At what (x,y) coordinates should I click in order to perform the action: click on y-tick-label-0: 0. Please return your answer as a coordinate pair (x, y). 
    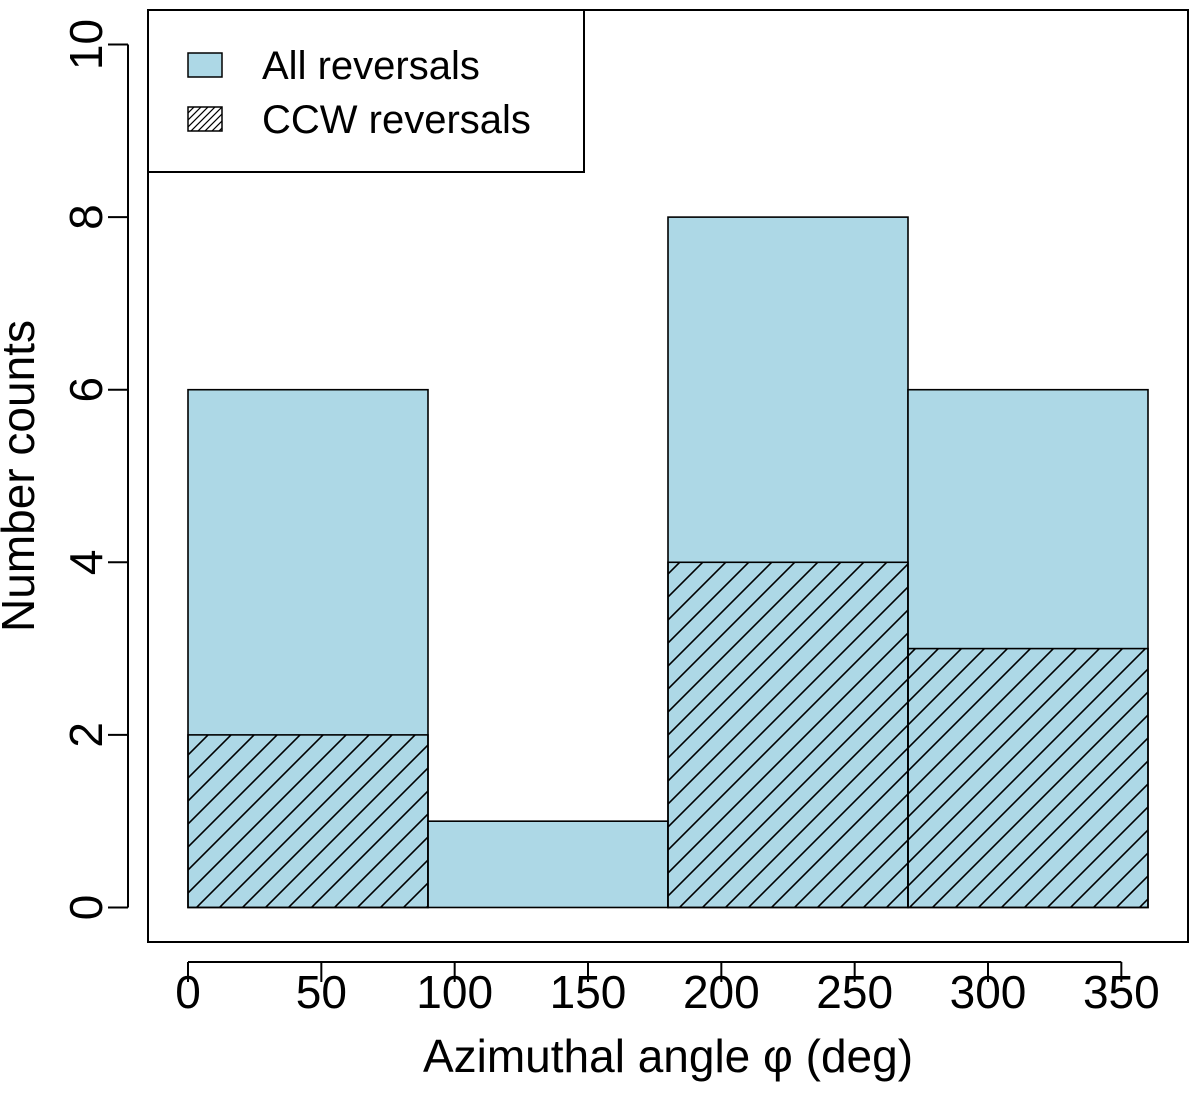
    Looking at the image, I should click on (86, 908).